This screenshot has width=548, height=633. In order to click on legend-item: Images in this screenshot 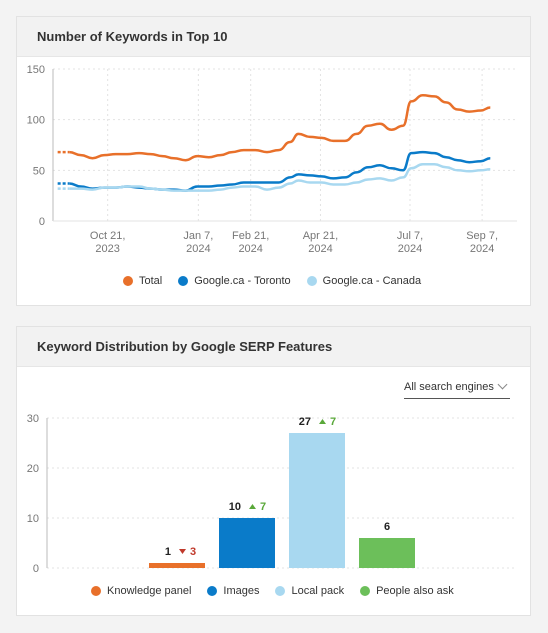, I will do `click(233, 591)`.